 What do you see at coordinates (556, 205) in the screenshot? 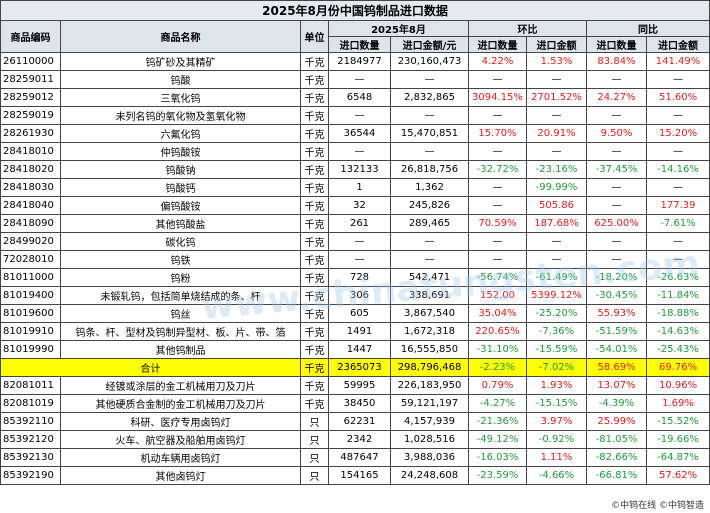
I see `cell: 505.86` at bounding box center [556, 205].